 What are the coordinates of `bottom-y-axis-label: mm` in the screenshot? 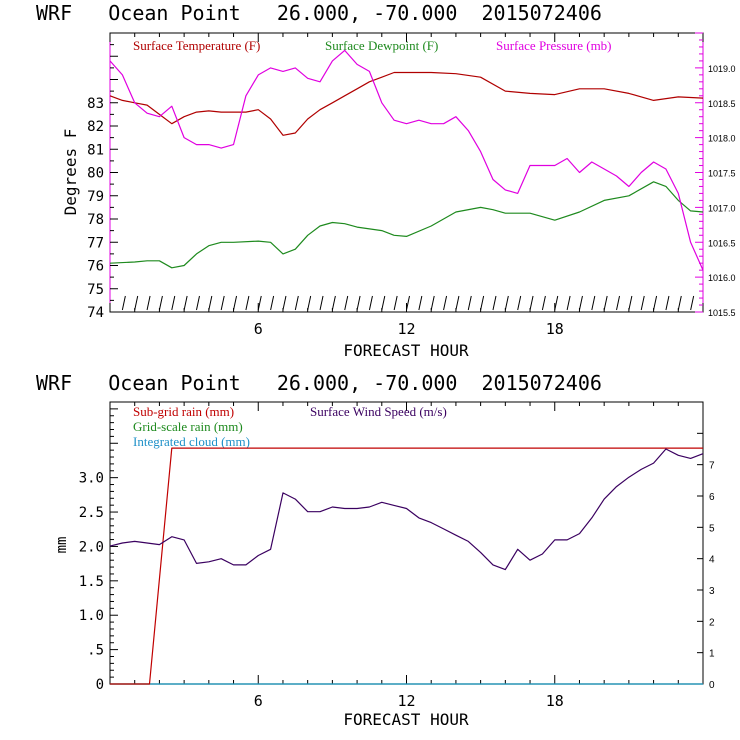 It's located at (62, 545).